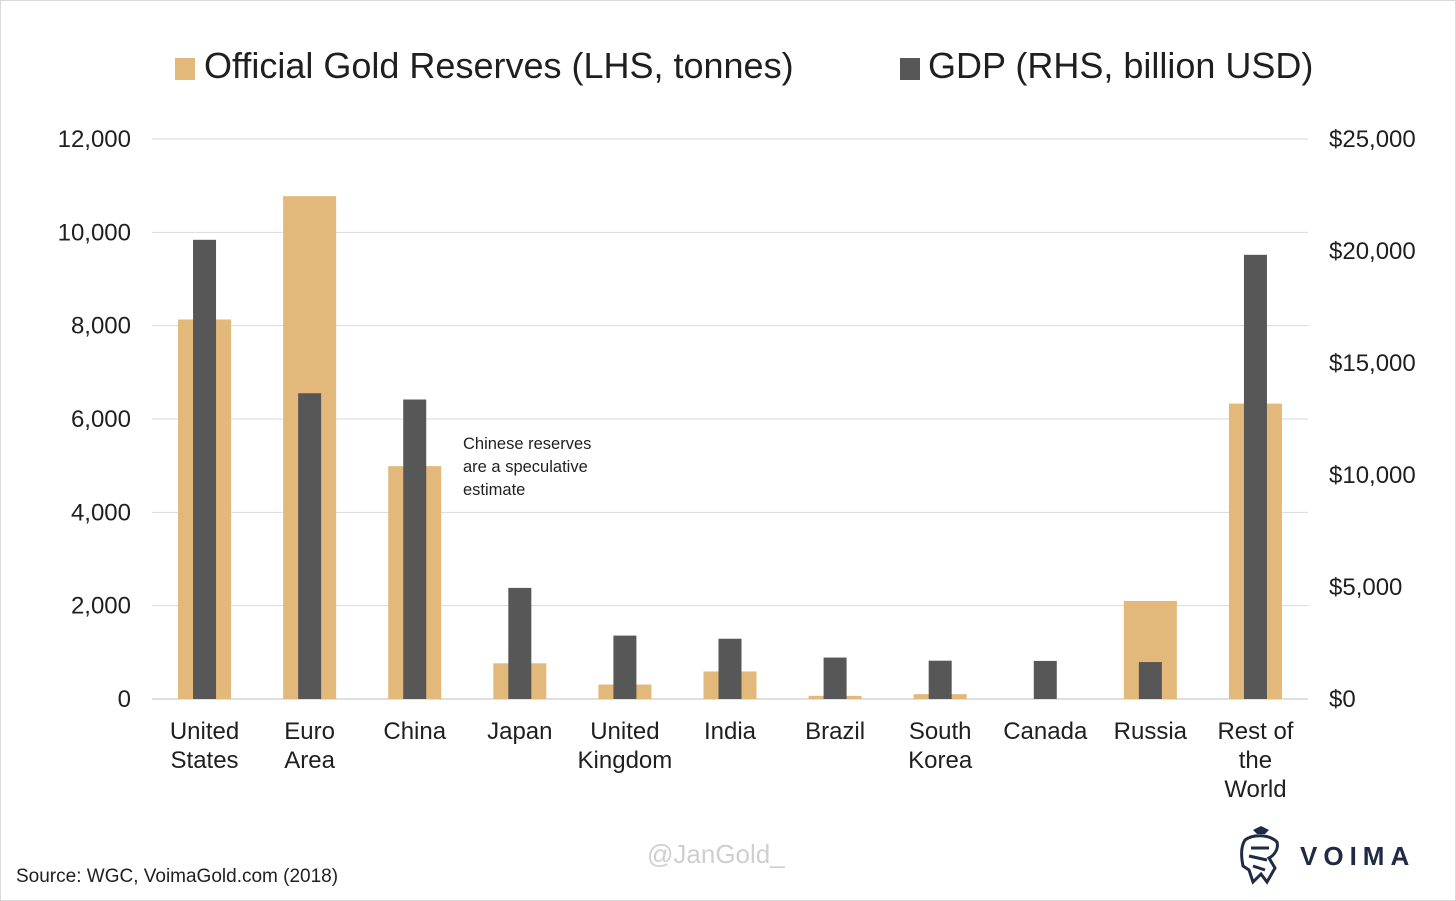 The width and height of the screenshot is (1456, 901). What do you see at coordinates (94, 232) in the screenshot?
I see `left-tick-label: 10,000` at bounding box center [94, 232].